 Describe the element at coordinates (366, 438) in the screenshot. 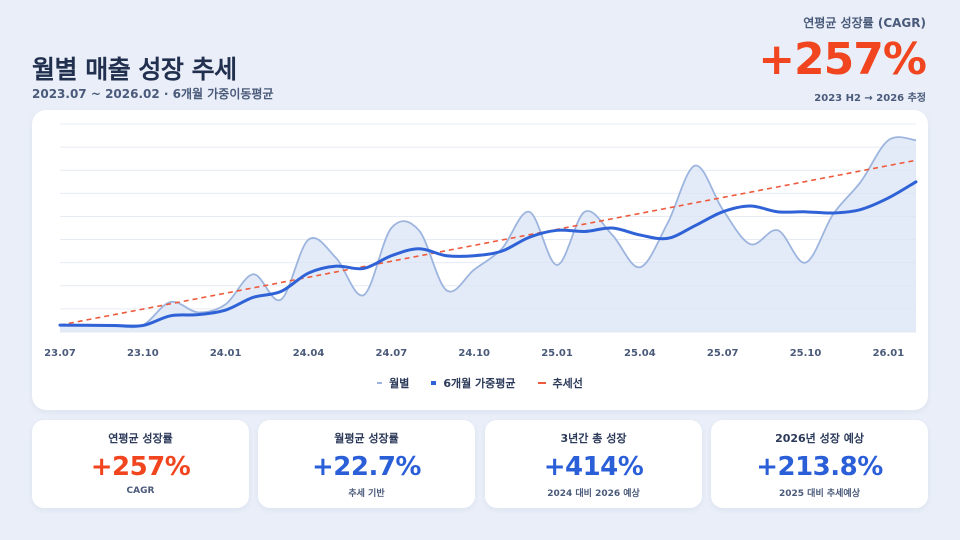

I see `kpi-card-label: 월평균 성장률` at that location.